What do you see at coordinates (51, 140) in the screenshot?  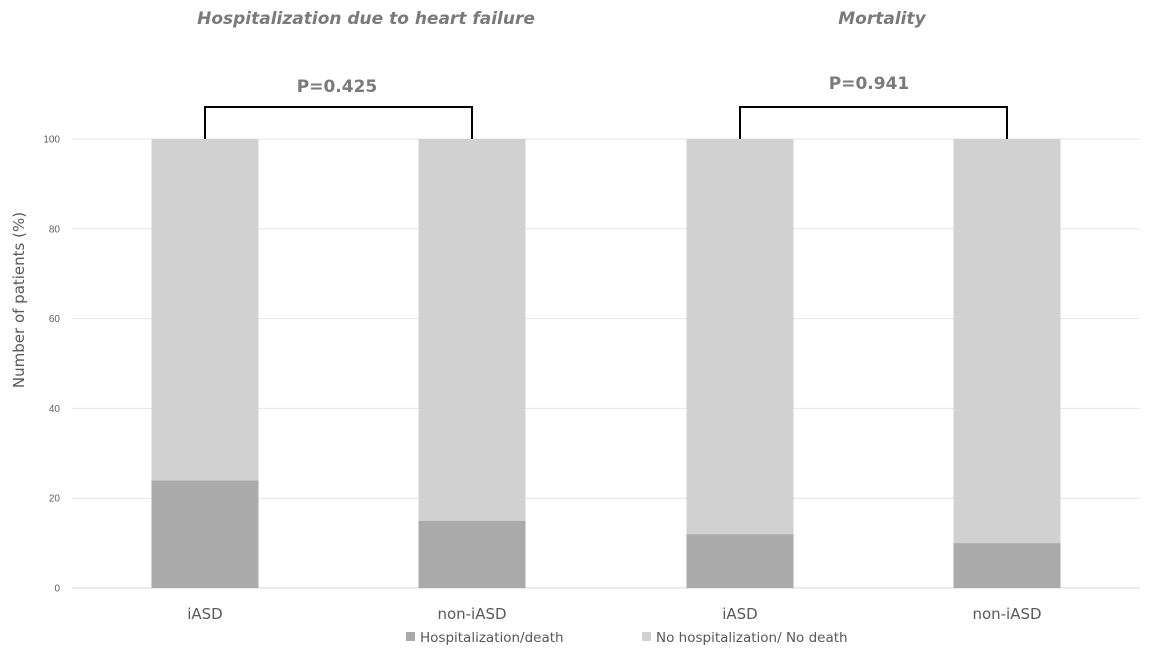 I see `y-tick-label-100: 100` at bounding box center [51, 140].